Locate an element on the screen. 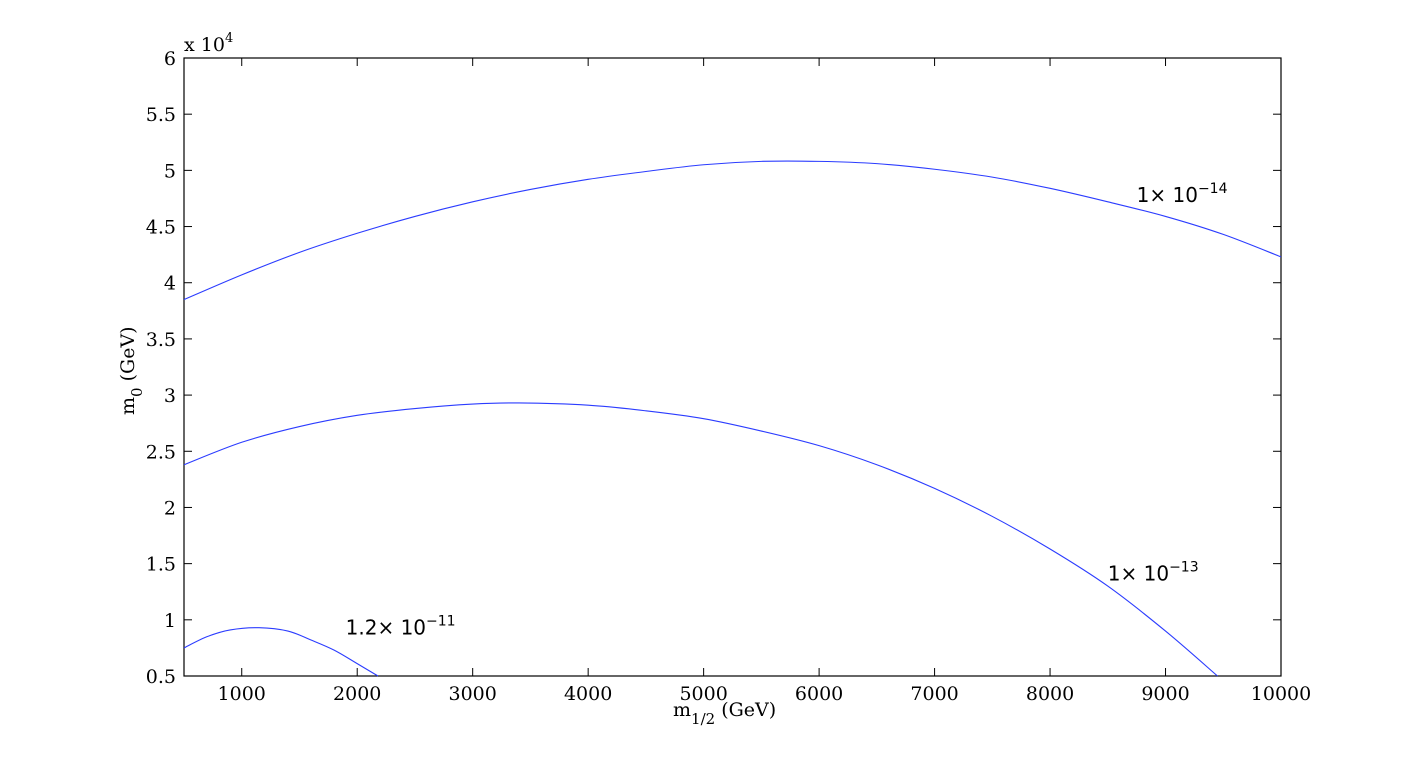 The width and height of the screenshot is (1416, 761). y-tick-label: 2 is located at coordinates (170, 508).